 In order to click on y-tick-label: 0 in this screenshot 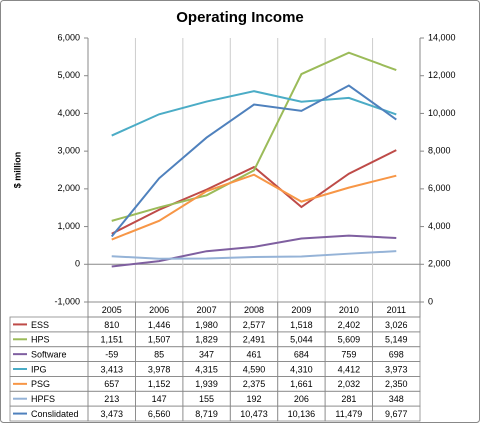, I will do `click(77, 264)`.